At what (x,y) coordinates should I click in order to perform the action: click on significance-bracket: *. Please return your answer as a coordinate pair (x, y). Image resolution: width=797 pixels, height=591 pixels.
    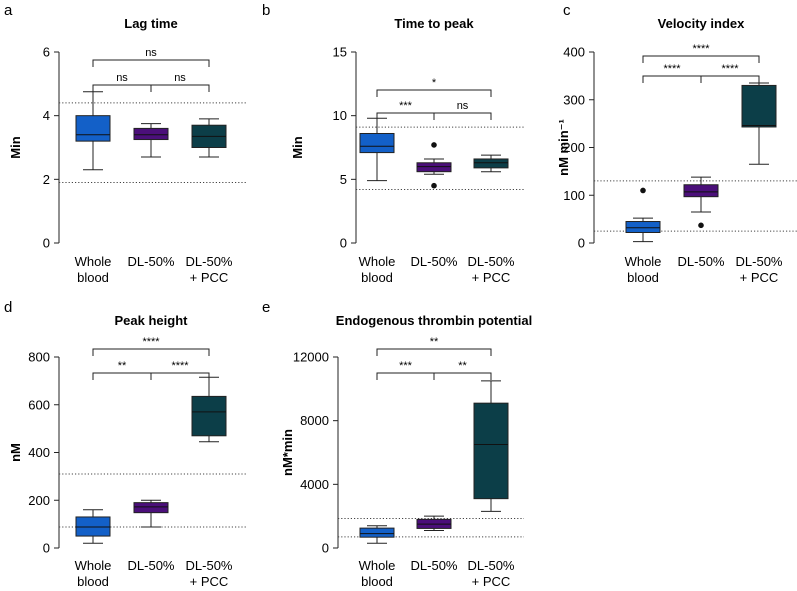
    Looking at the image, I should click on (434, 87).